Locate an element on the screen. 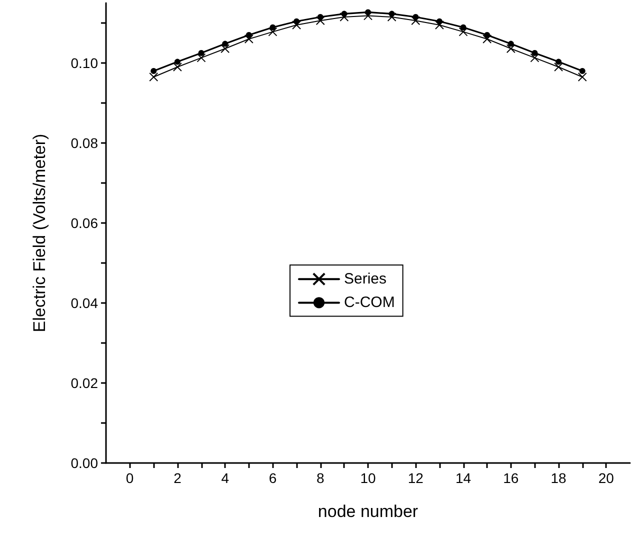 The height and width of the screenshot is (540, 642). x-tick-label: 2 is located at coordinates (178, 478).